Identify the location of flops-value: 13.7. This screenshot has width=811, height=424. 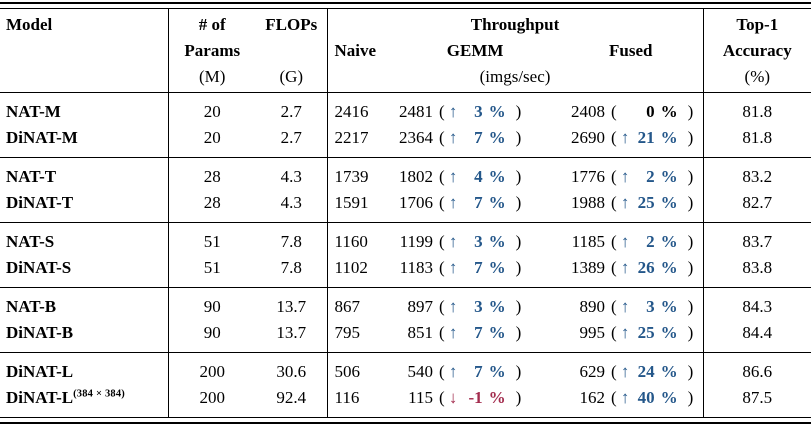
(292, 336).